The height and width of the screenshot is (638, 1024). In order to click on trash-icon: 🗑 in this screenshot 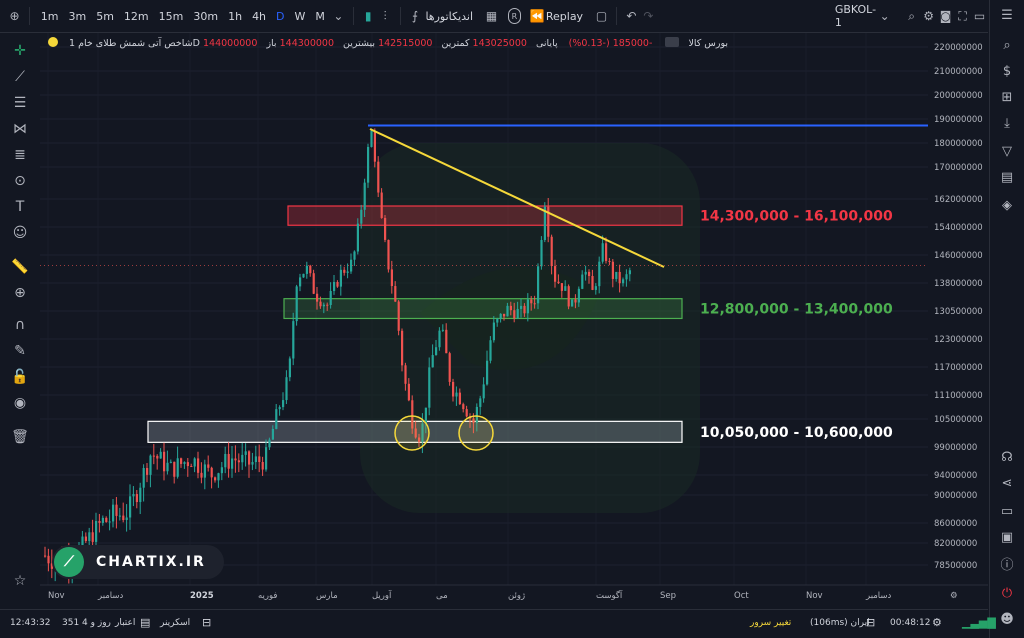, I will do `click(20, 437)`.